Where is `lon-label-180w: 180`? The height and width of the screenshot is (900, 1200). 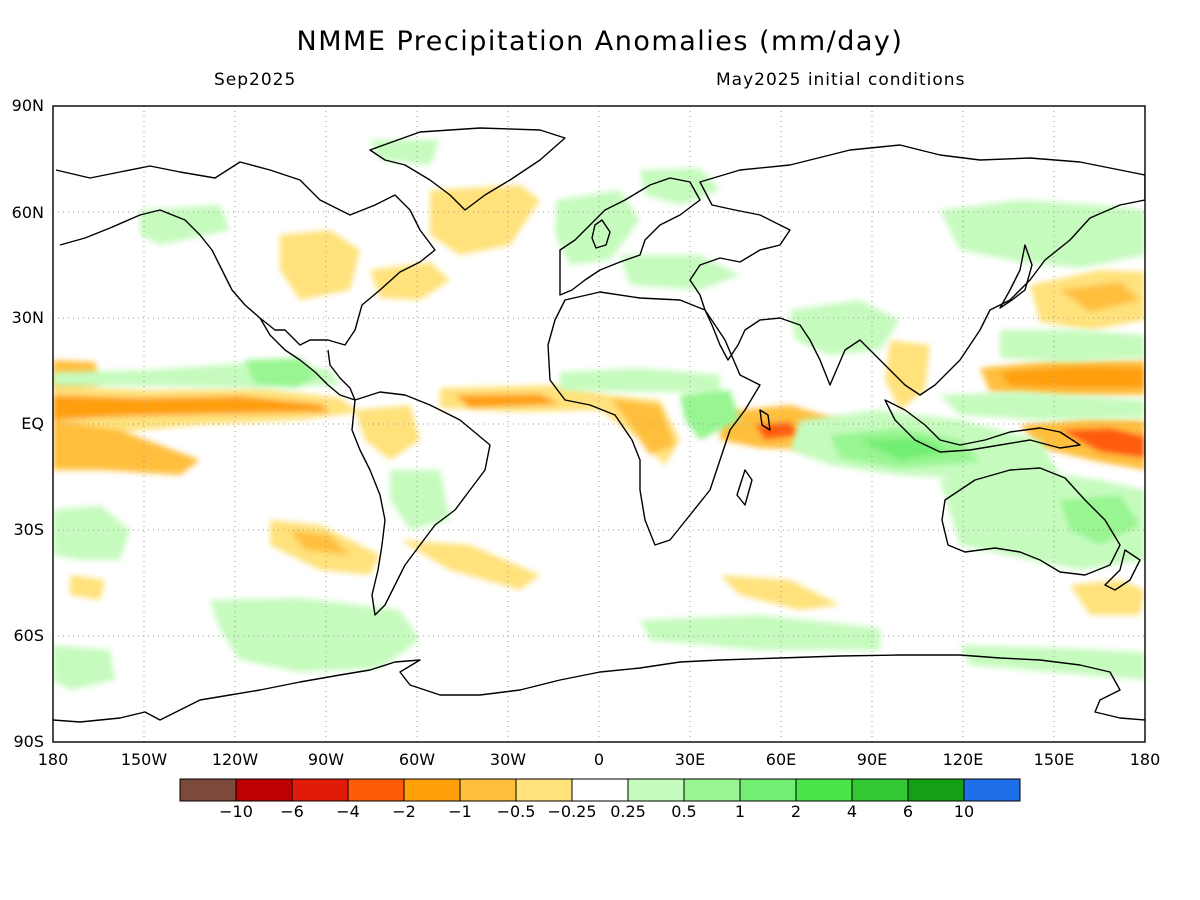
lon-label-180w: 180 is located at coordinates (53, 759).